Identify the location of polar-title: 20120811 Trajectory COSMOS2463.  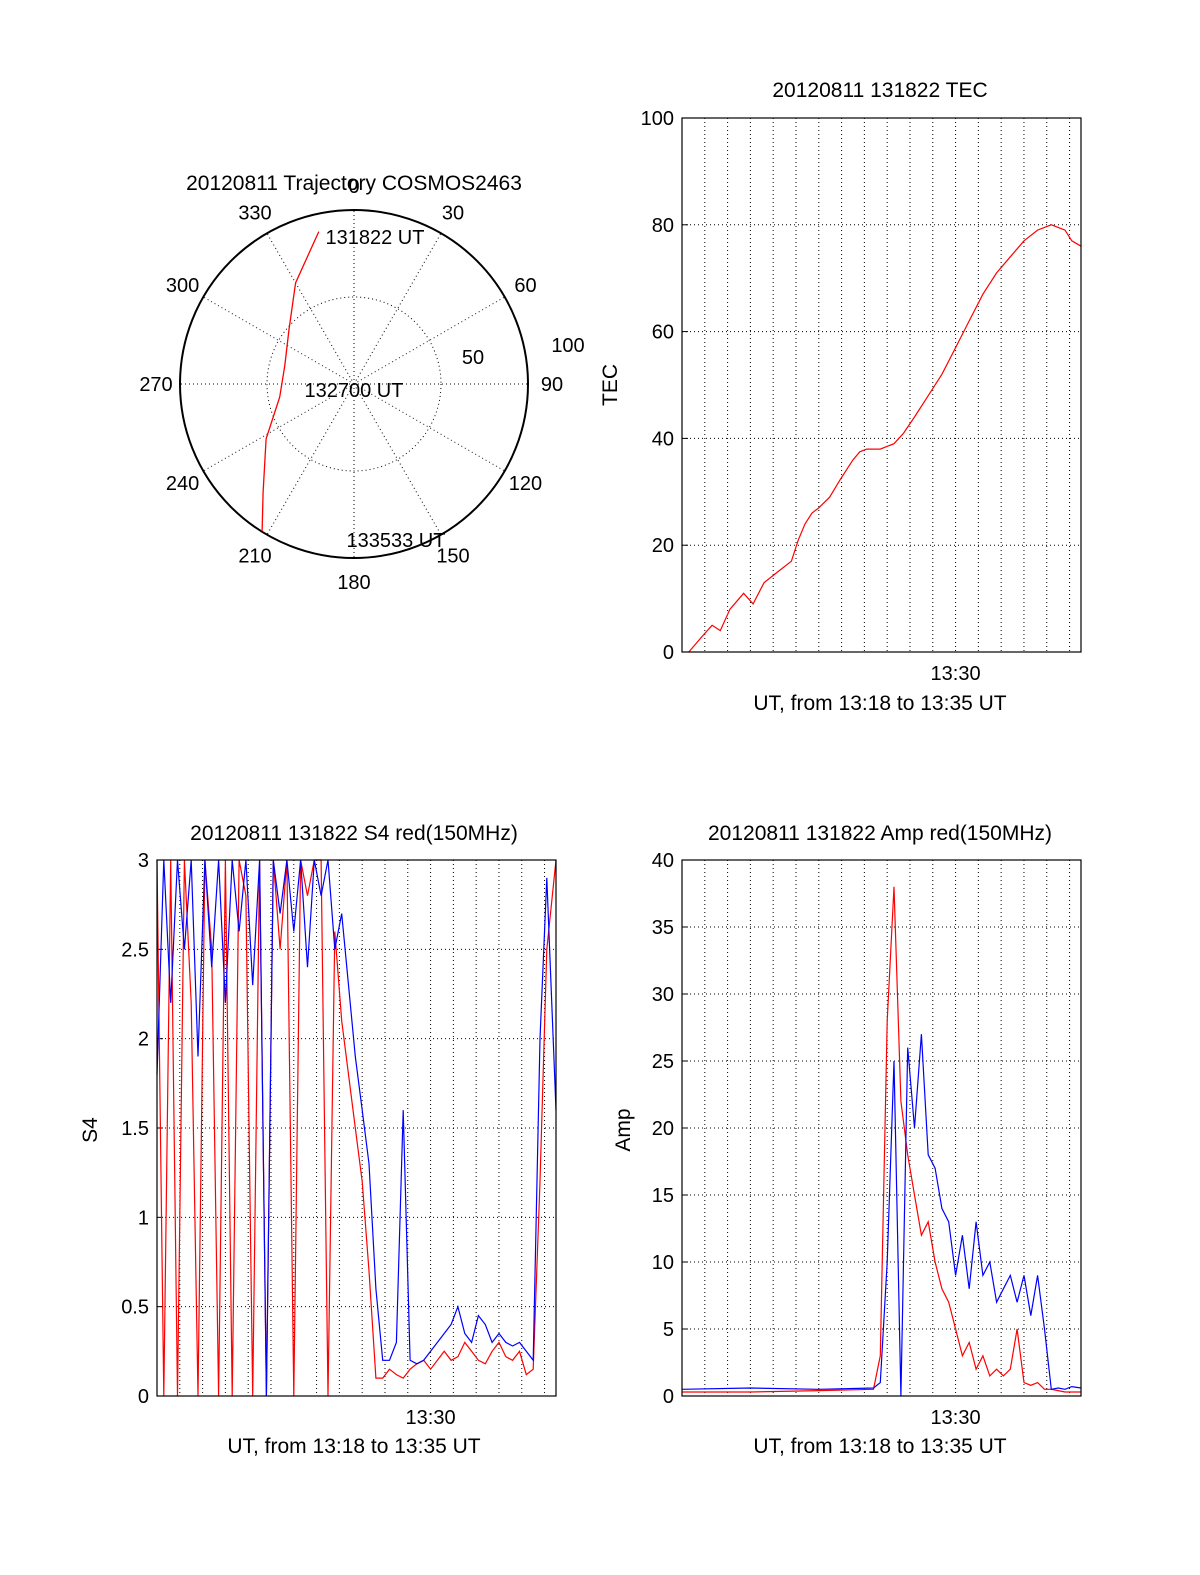
(354, 183).